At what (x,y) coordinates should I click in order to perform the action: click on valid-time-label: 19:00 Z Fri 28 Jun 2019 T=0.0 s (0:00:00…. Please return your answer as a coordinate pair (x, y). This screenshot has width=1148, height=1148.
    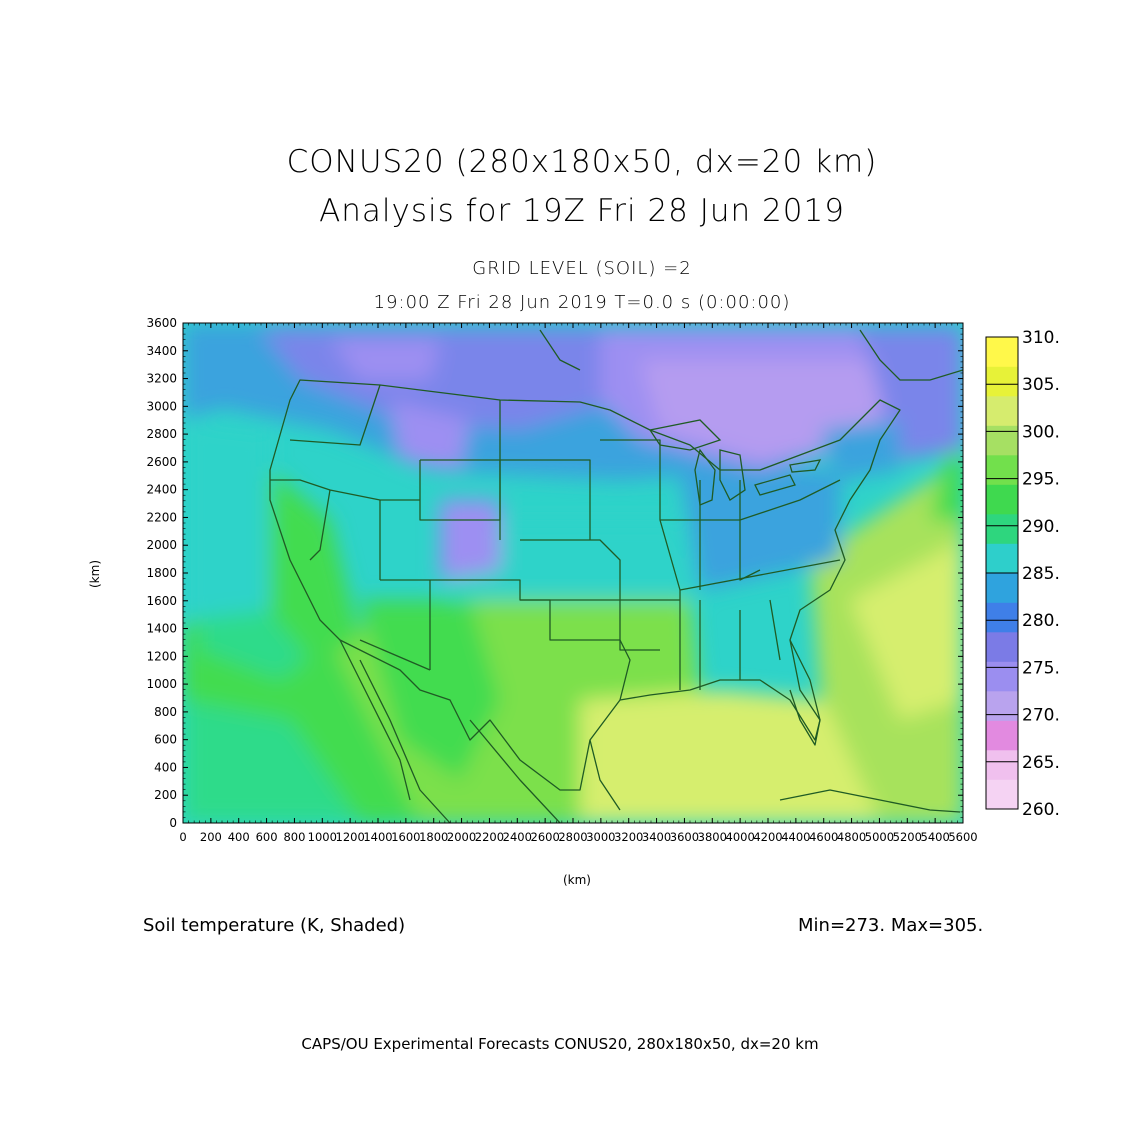
    Looking at the image, I should click on (582, 302).